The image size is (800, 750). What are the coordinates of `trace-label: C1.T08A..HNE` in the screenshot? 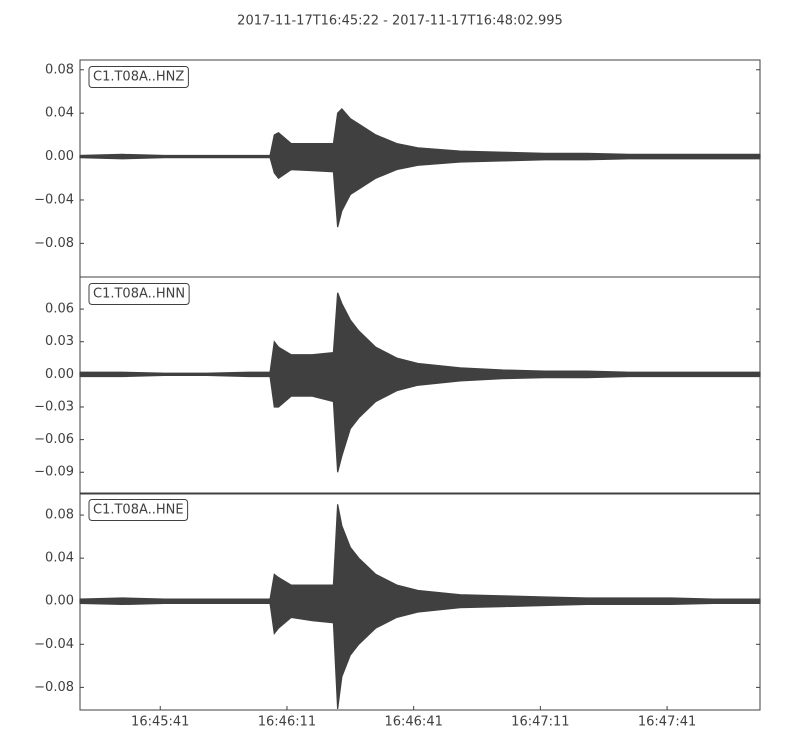 It's located at (138, 510).